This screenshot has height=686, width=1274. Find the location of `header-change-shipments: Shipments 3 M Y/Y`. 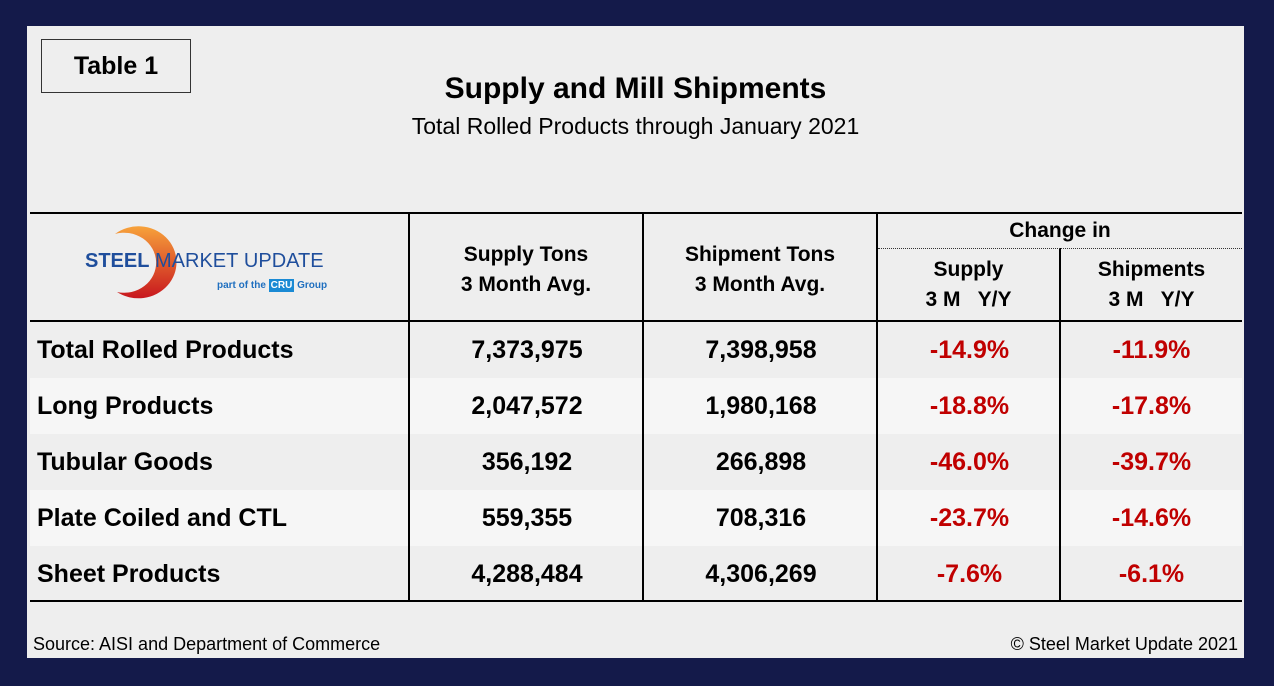

header-change-shipments: Shipments 3 M Y/Y is located at coordinates (1151, 285).